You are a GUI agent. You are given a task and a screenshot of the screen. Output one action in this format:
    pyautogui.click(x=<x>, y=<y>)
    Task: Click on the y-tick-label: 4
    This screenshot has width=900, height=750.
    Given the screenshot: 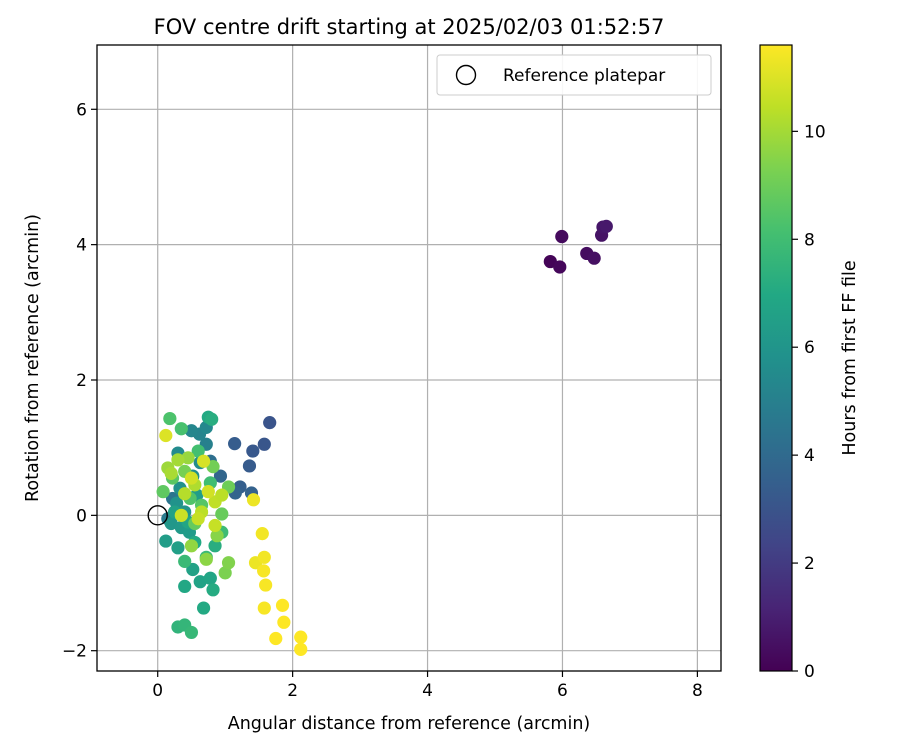 What is the action you would take?
    pyautogui.click(x=81, y=246)
    